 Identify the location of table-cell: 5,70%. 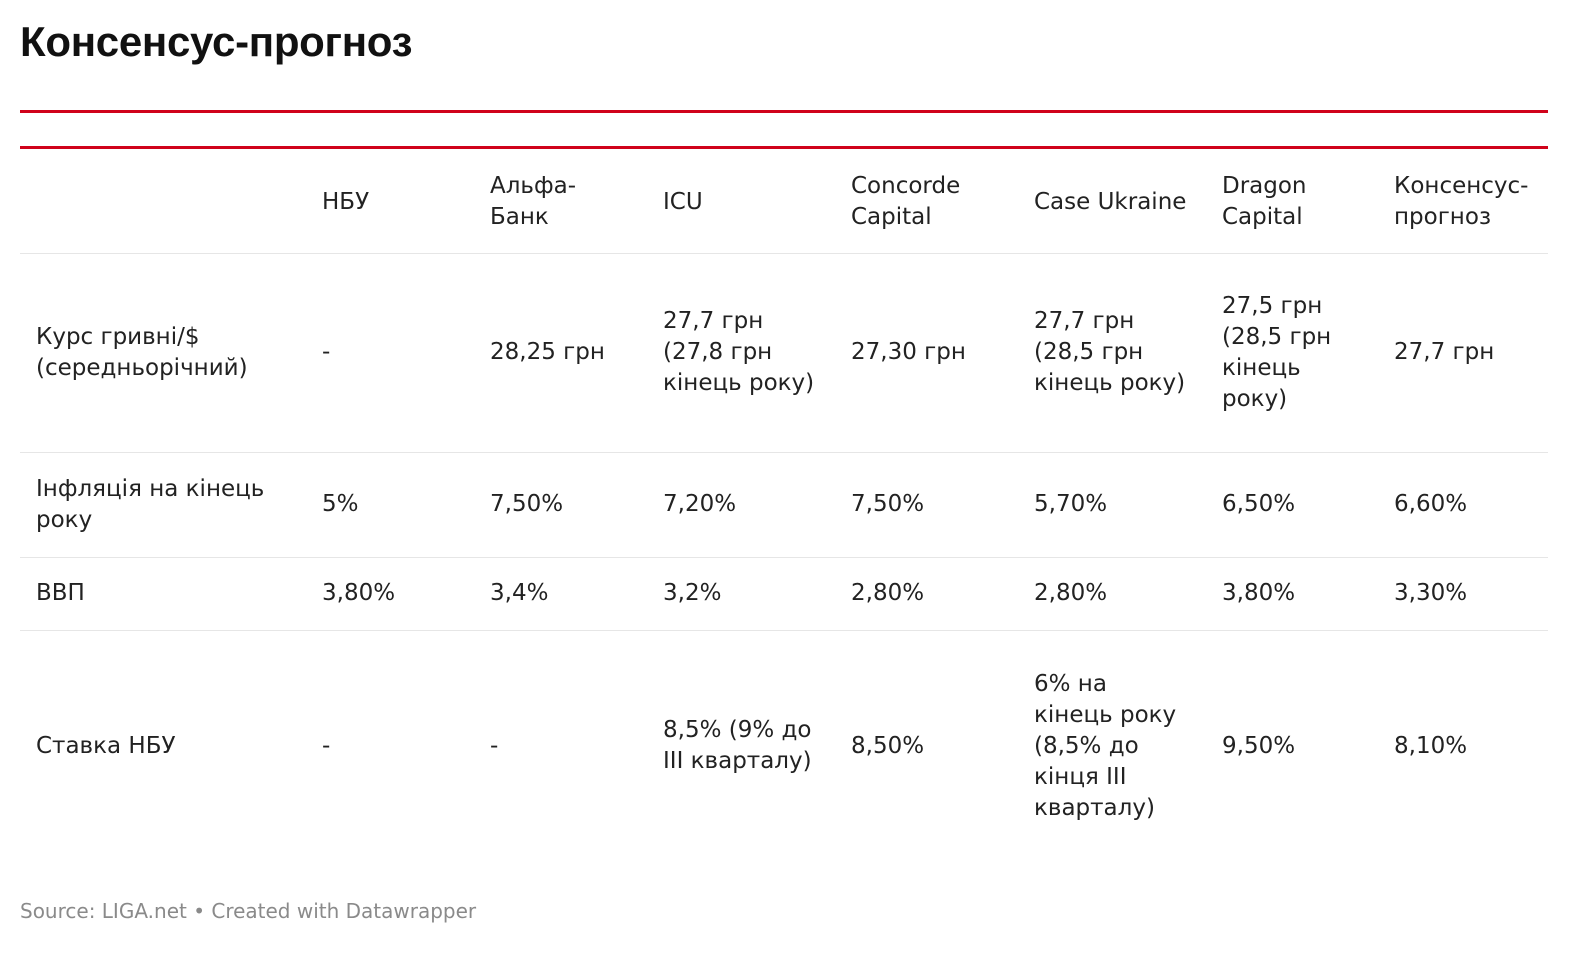
(1112, 505).